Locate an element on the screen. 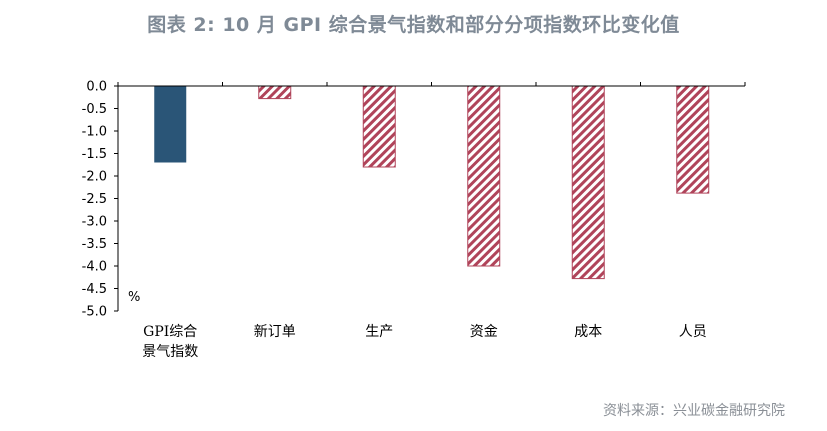 The width and height of the screenshot is (827, 431). category-label-3: 资金 is located at coordinates (484, 332).